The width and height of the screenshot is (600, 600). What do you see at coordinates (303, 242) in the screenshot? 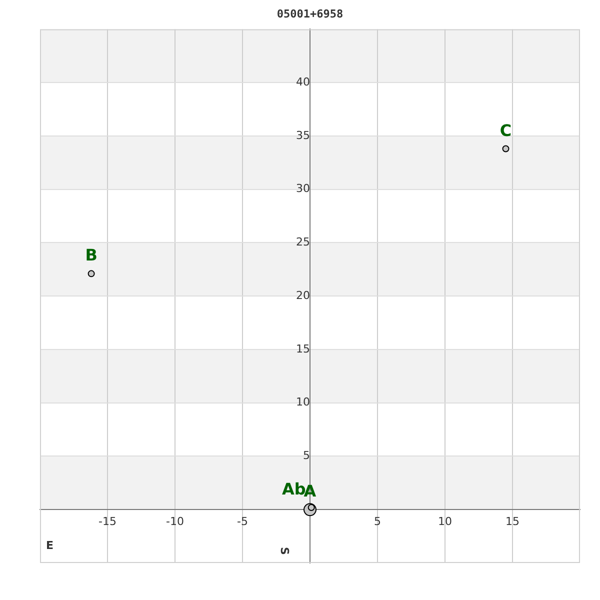
I see `y-tick-label: 25` at bounding box center [303, 242].